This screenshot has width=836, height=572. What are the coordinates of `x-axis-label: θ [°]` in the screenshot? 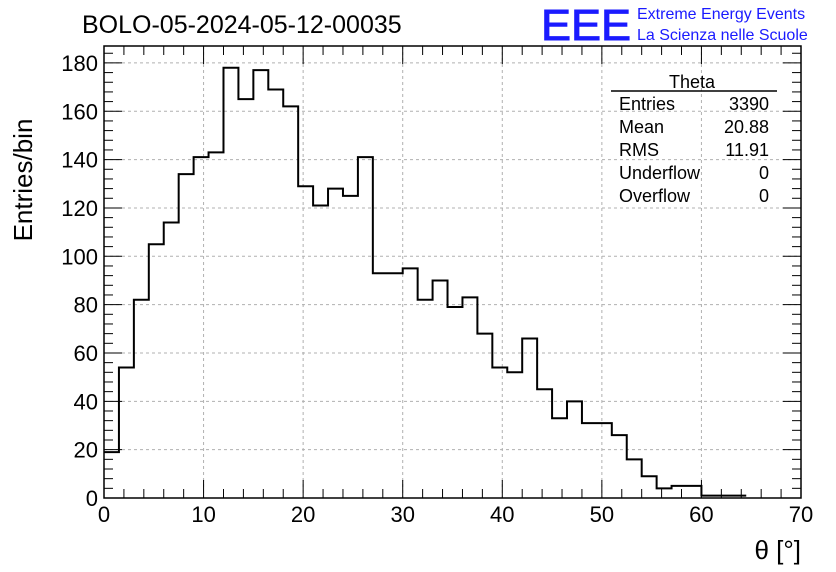 It's located at (777, 550).